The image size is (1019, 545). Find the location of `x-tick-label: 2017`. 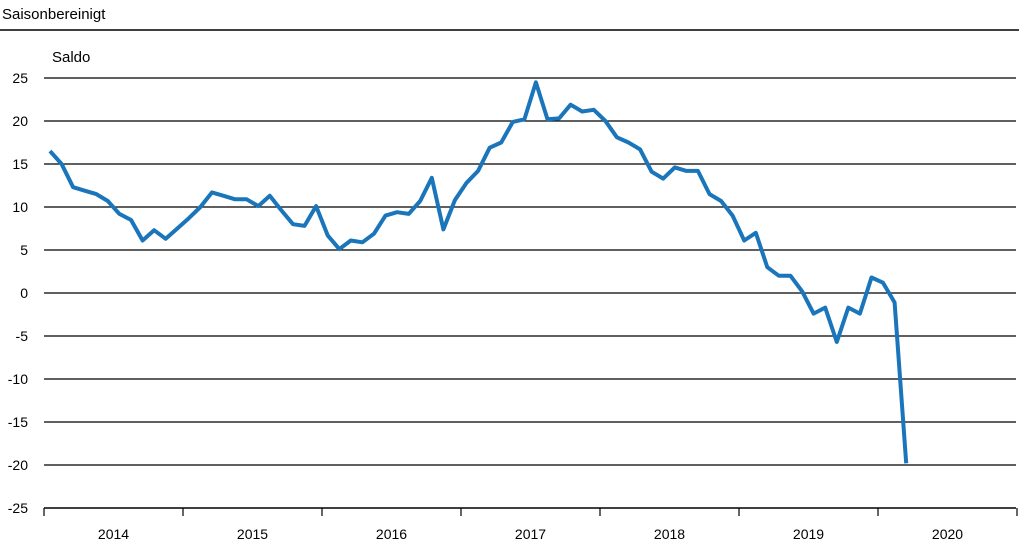

x-tick-label: 2017 is located at coordinates (530, 534).